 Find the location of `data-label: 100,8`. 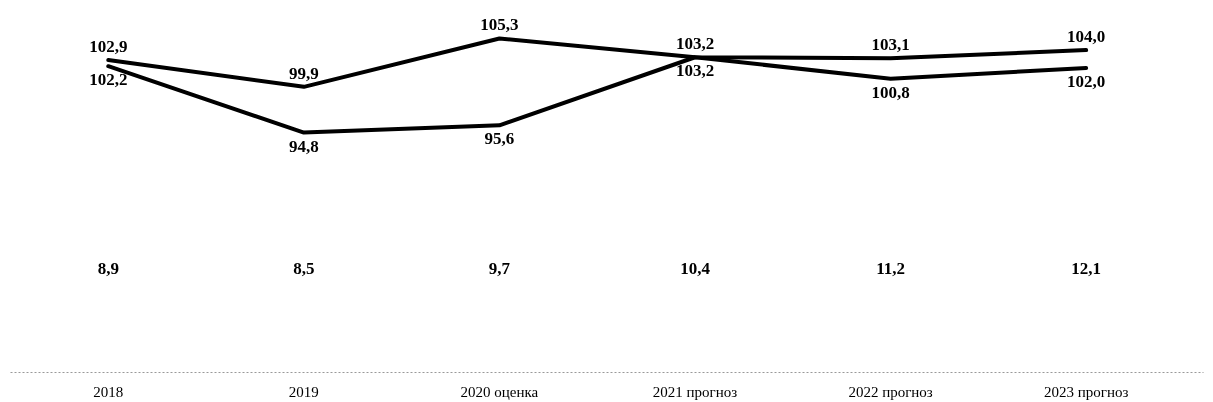

data-label: 100,8 is located at coordinates (890, 92).